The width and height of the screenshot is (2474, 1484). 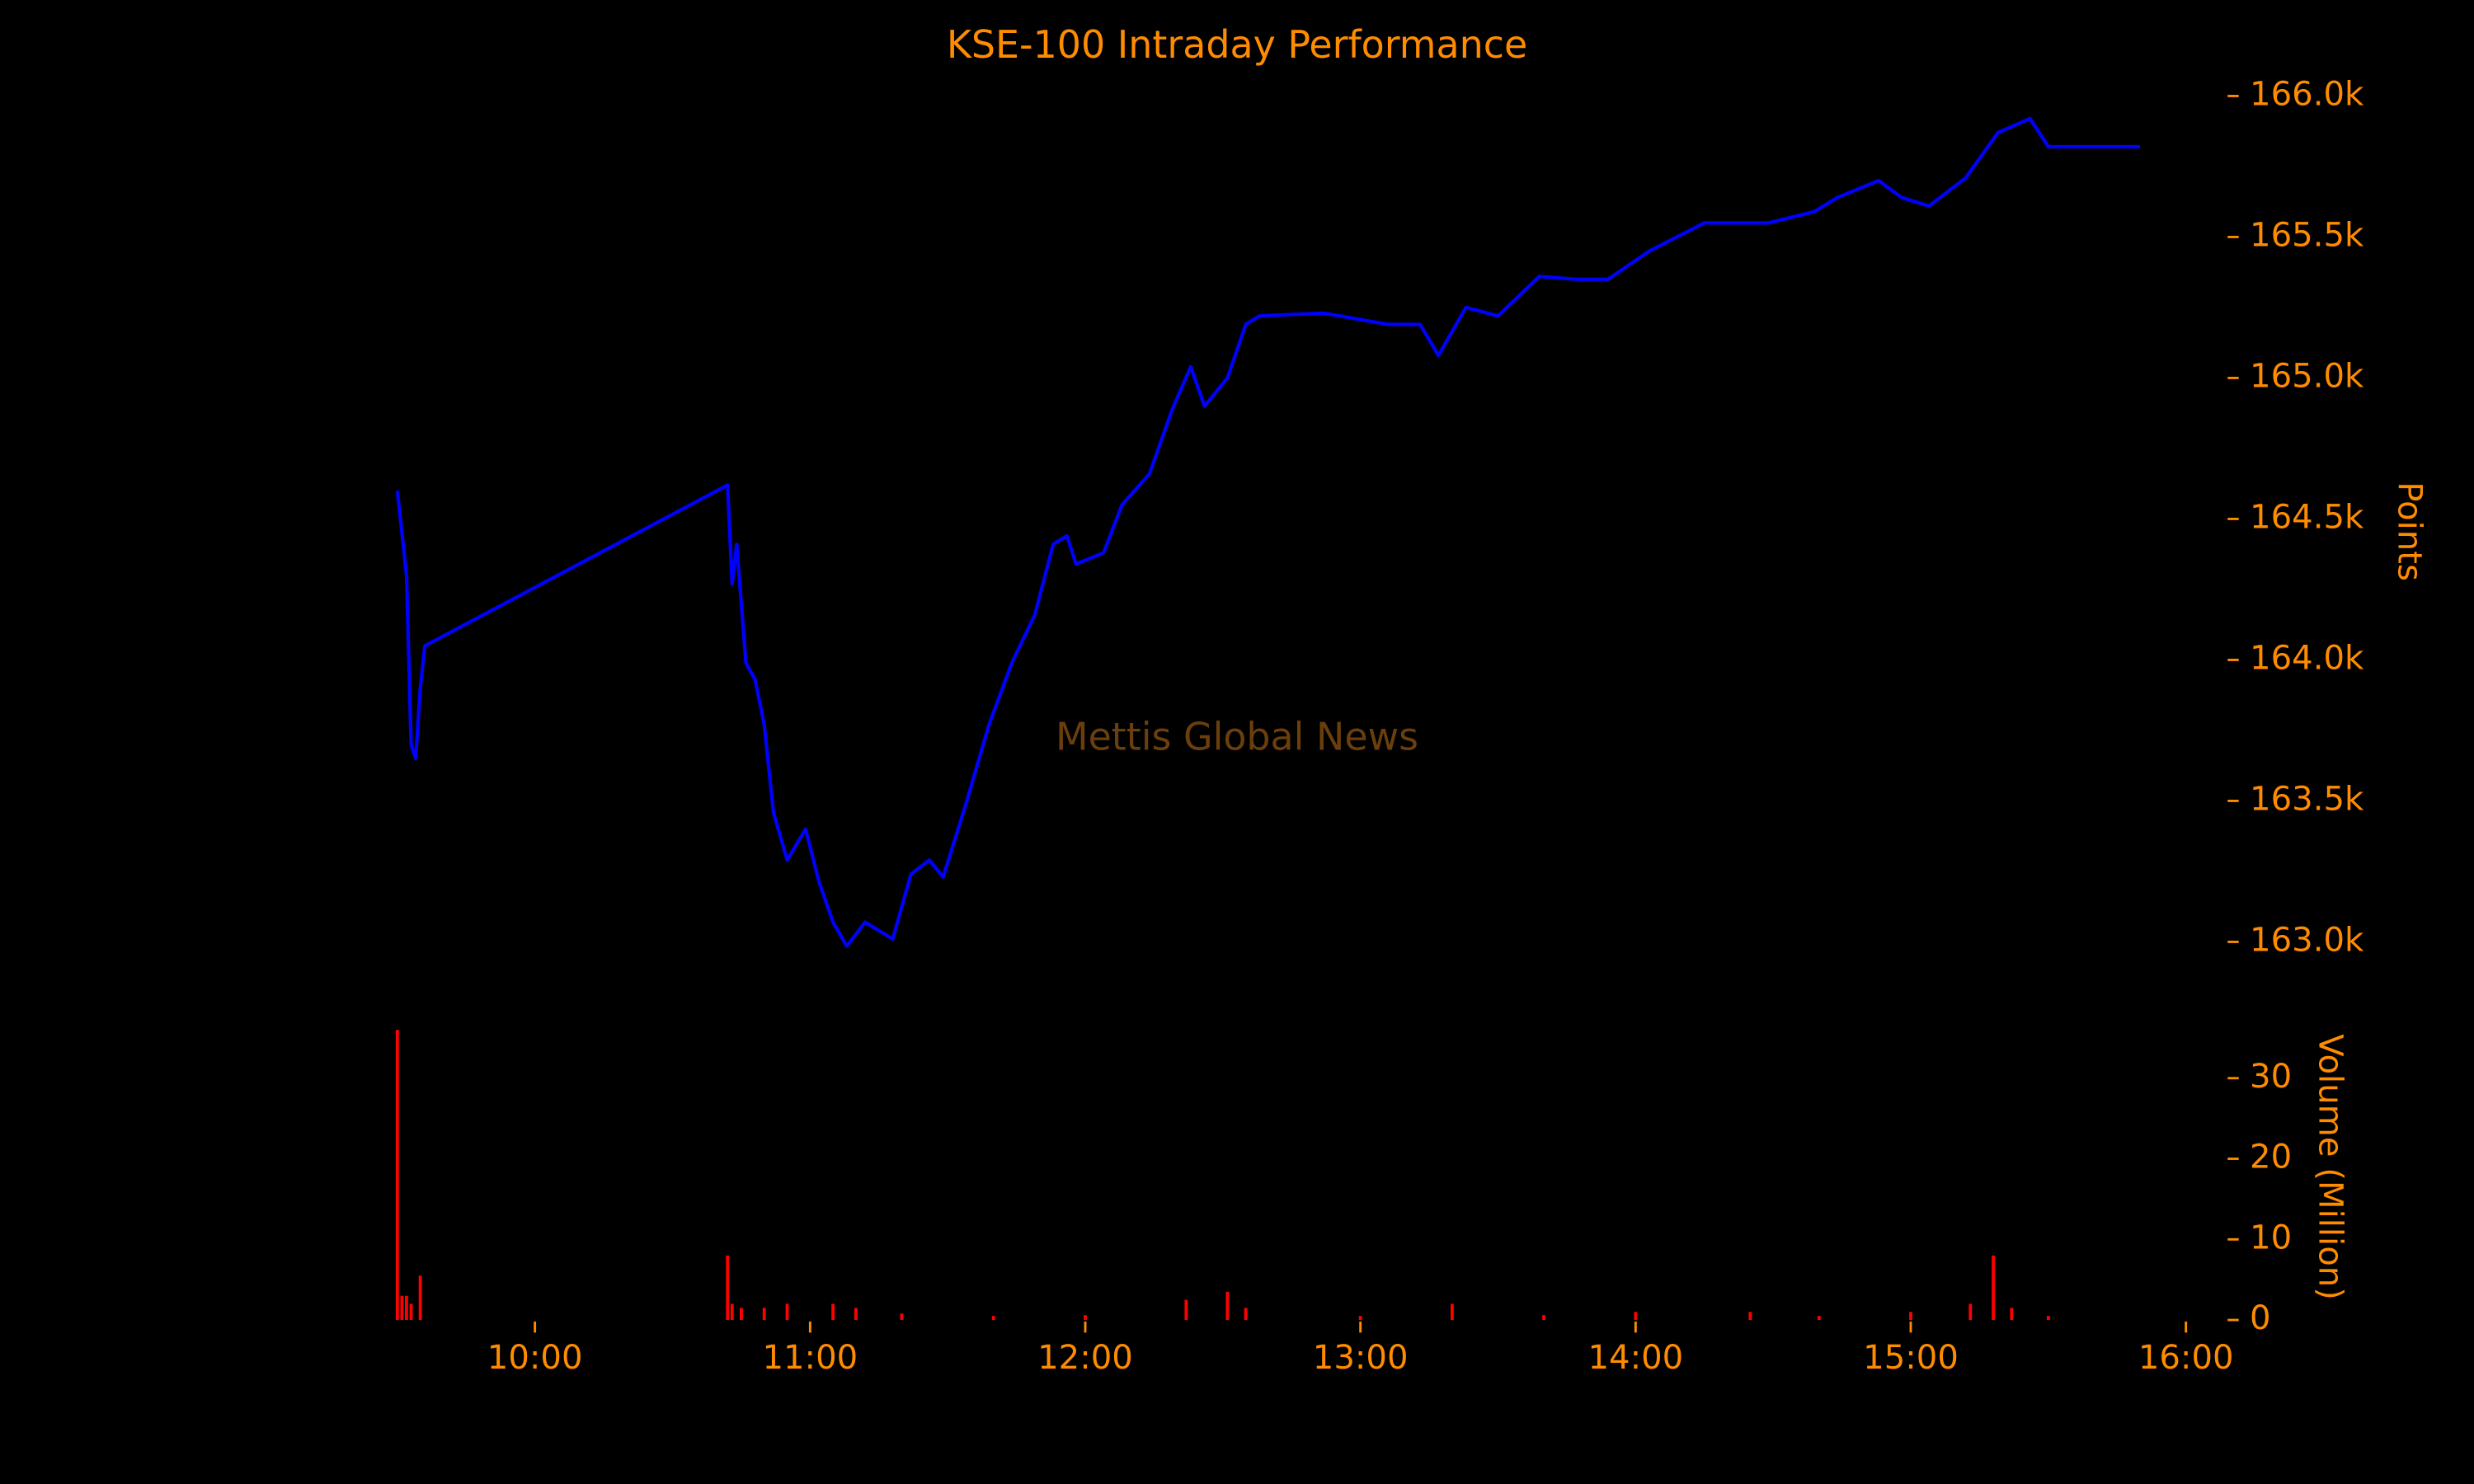 What do you see at coordinates (1911, 1358) in the screenshot?
I see `x-tick-label: 15:00` at bounding box center [1911, 1358].